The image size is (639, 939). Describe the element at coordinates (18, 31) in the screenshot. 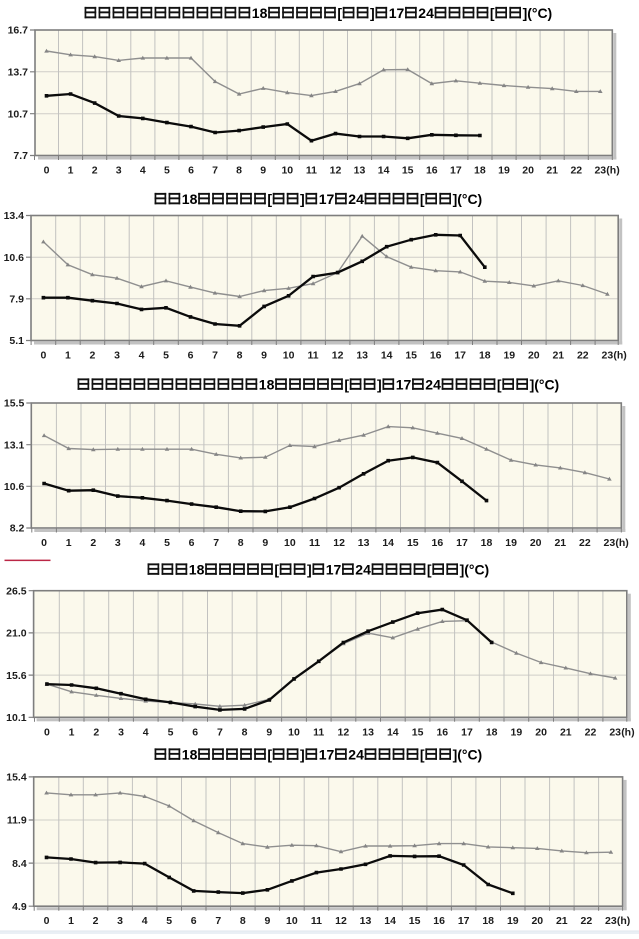

I see `svg-text: 16.7` at that location.